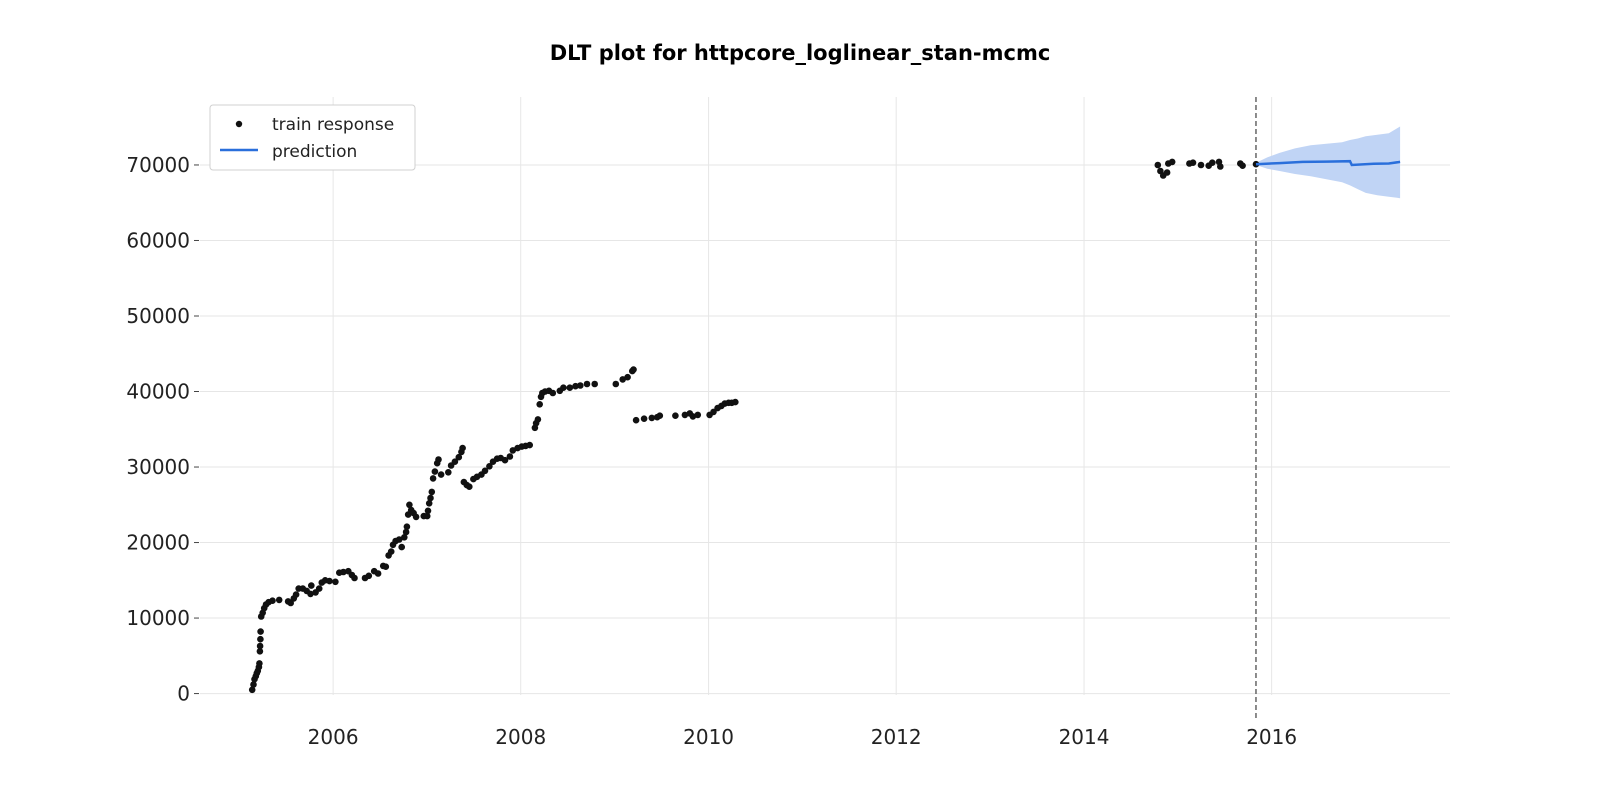 Image resolution: width=1600 pixels, height=800 pixels. What do you see at coordinates (158, 392) in the screenshot?
I see `y-tick-label: 40000` at bounding box center [158, 392].